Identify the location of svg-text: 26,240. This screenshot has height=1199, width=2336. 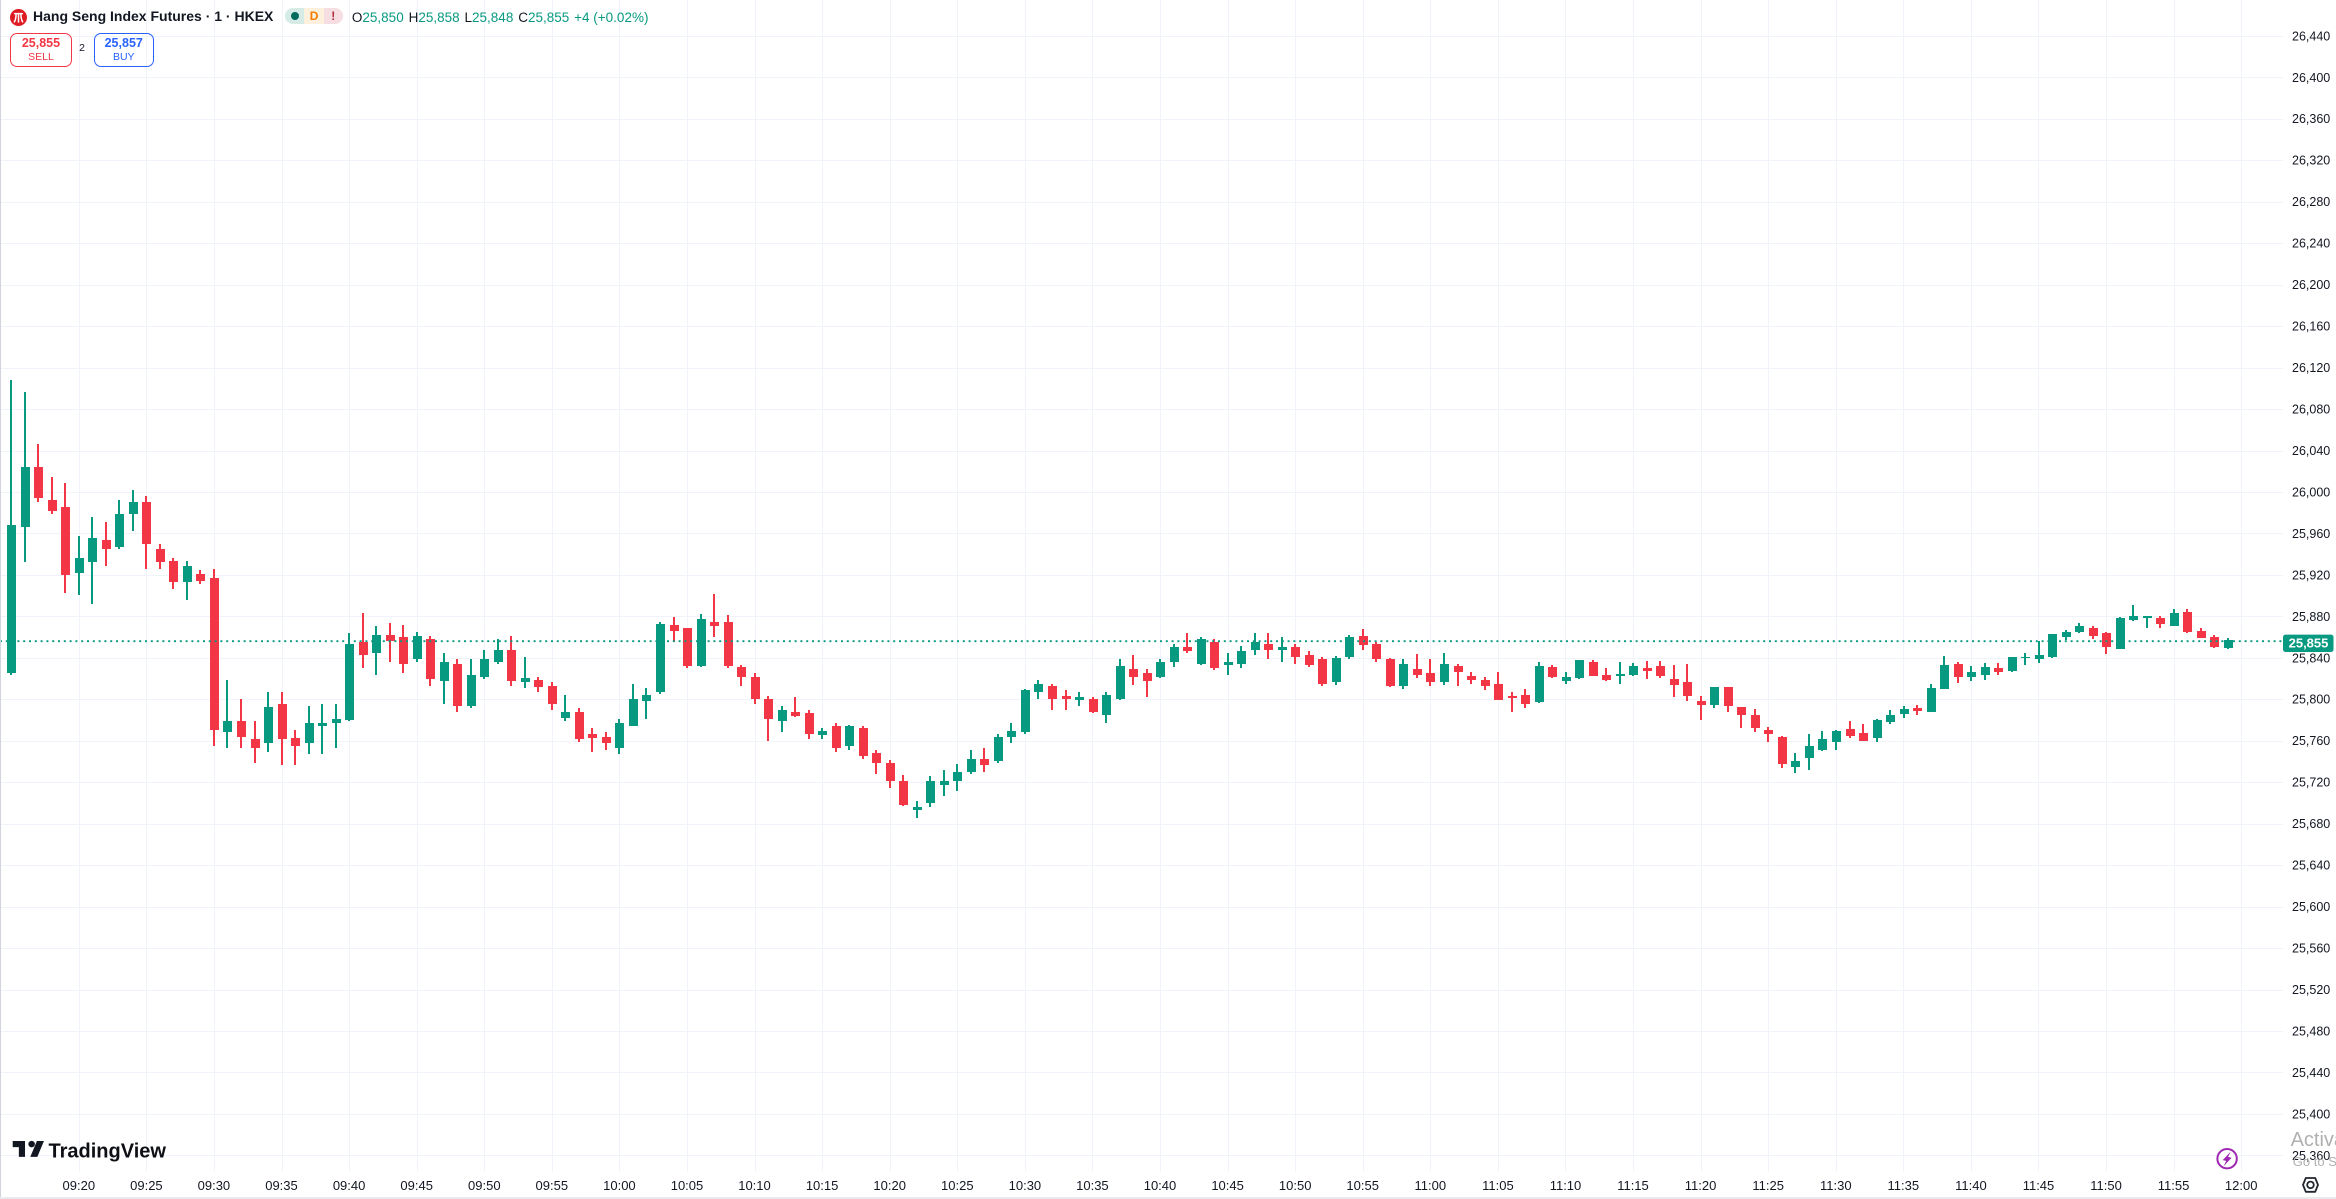
(2311, 244).